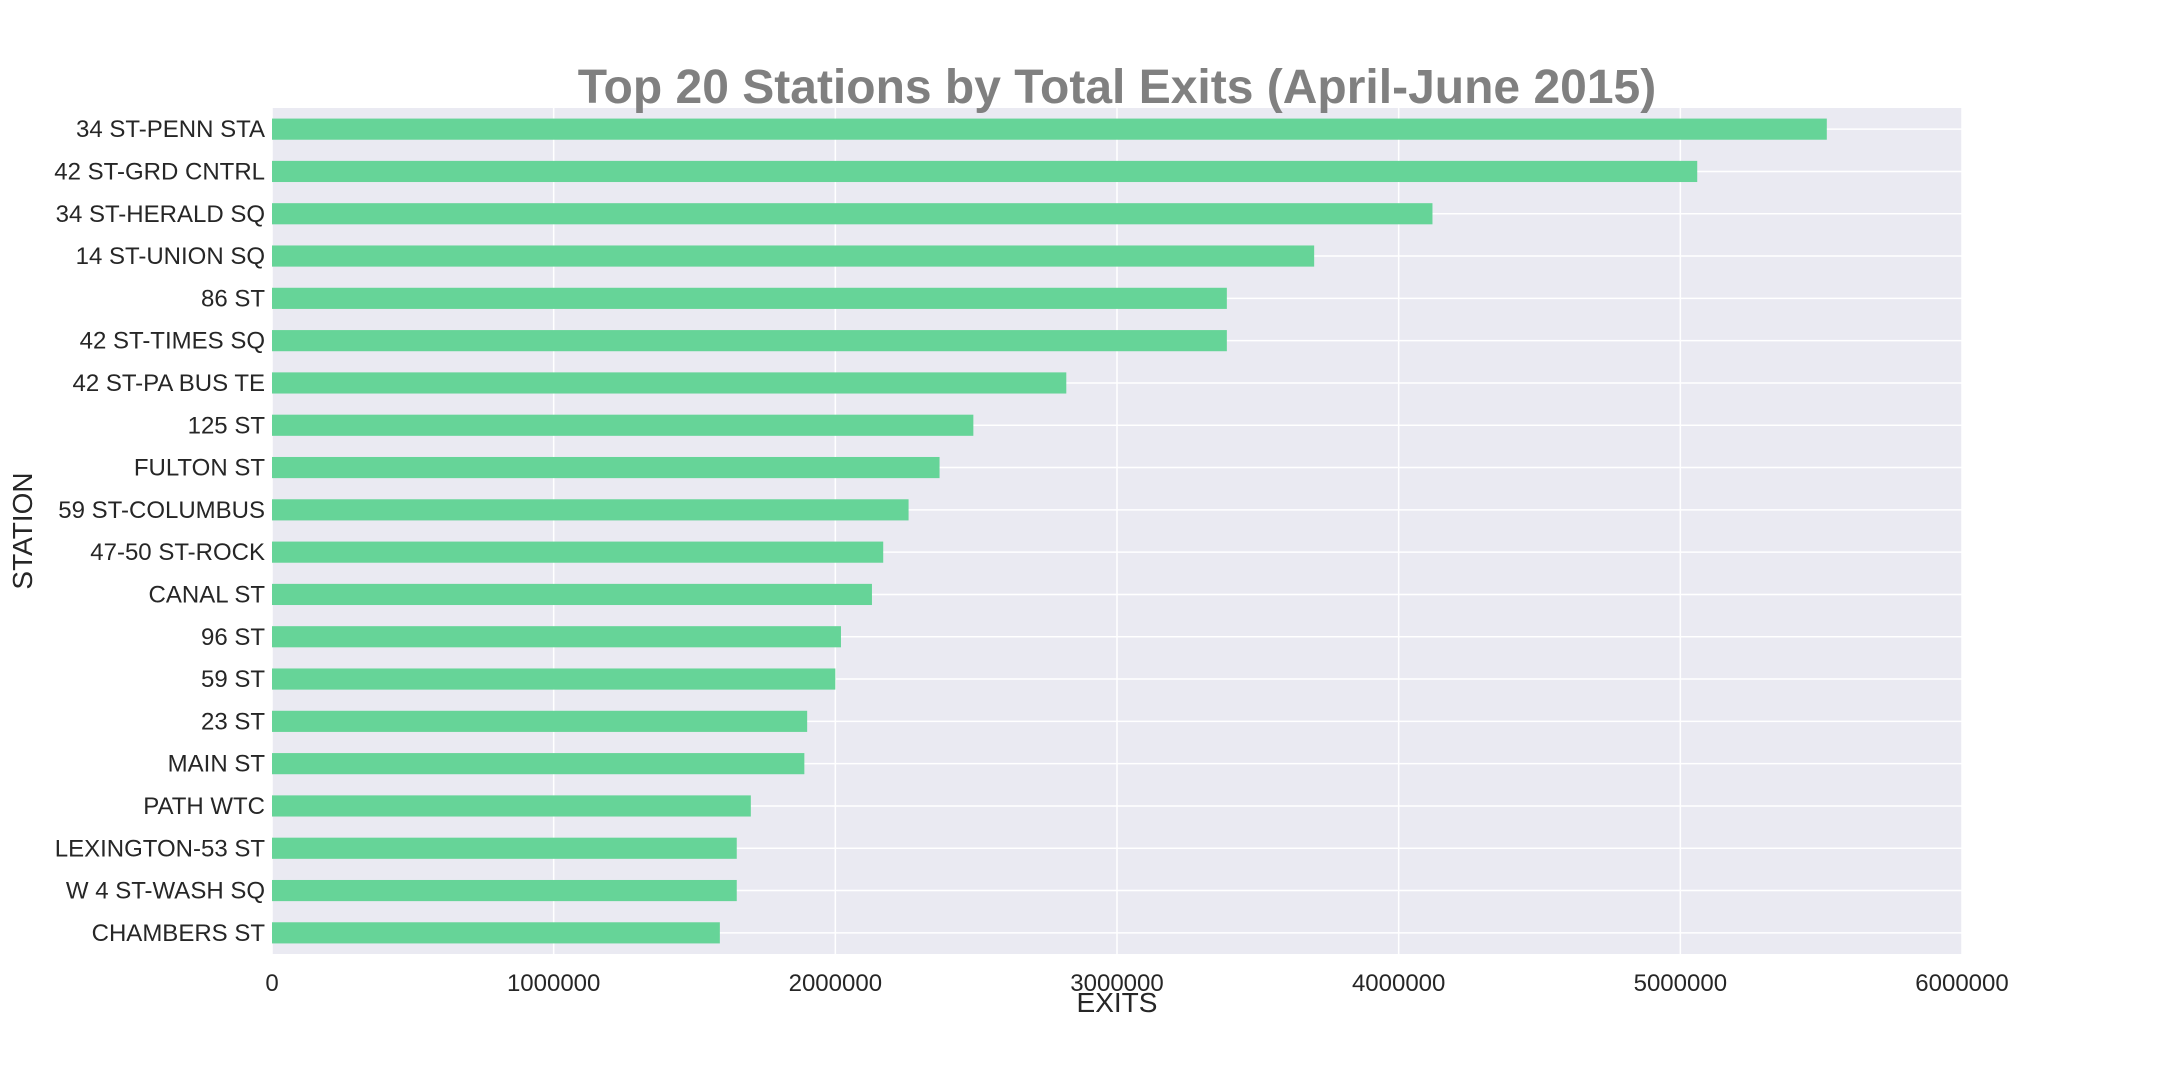 Image resolution: width=2160 pixels, height=1080 pixels. What do you see at coordinates (835, 983) in the screenshot?
I see `x-tick-label: 2000000` at bounding box center [835, 983].